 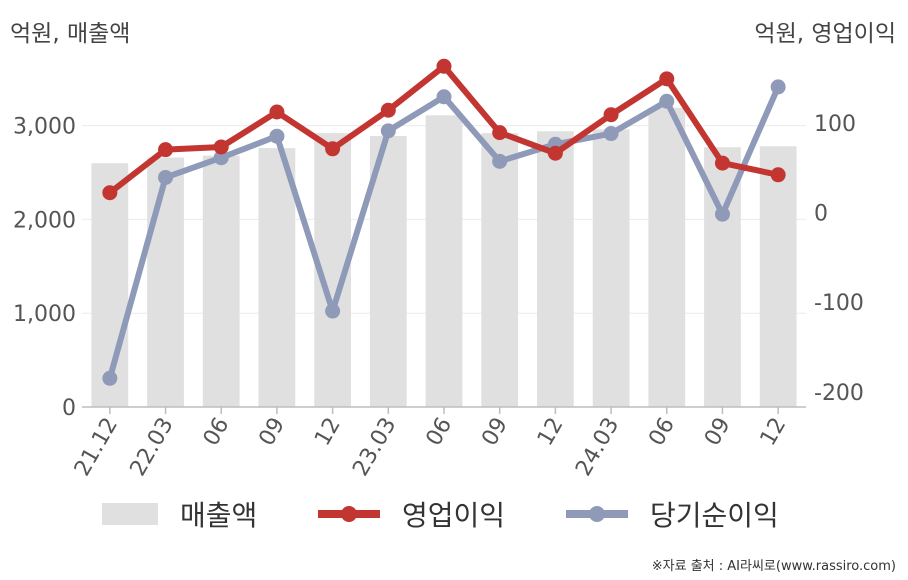 What do you see at coordinates (219, 515) in the screenshot?
I see `legend-label-revenue: 매출액` at bounding box center [219, 515].